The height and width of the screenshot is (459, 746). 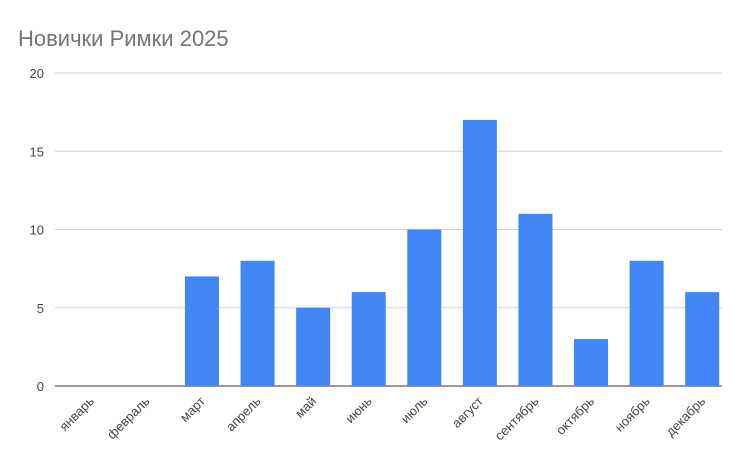 What do you see at coordinates (243, 413) in the screenshot?
I see `x-tick-label: апрель` at bounding box center [243, 413].